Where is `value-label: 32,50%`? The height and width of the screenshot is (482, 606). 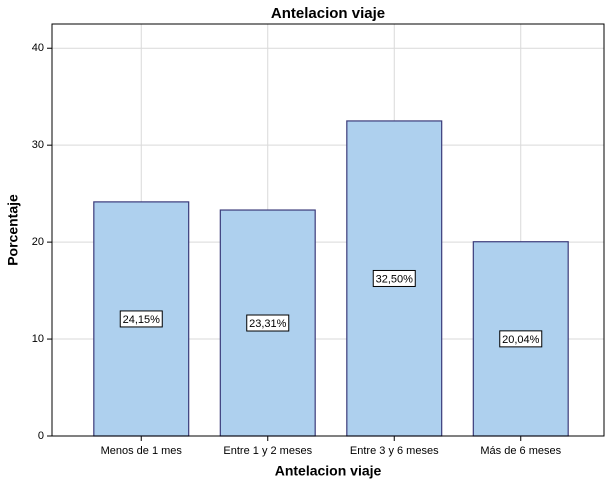
value-label: 32,50% is located at coordinates (395, 279).